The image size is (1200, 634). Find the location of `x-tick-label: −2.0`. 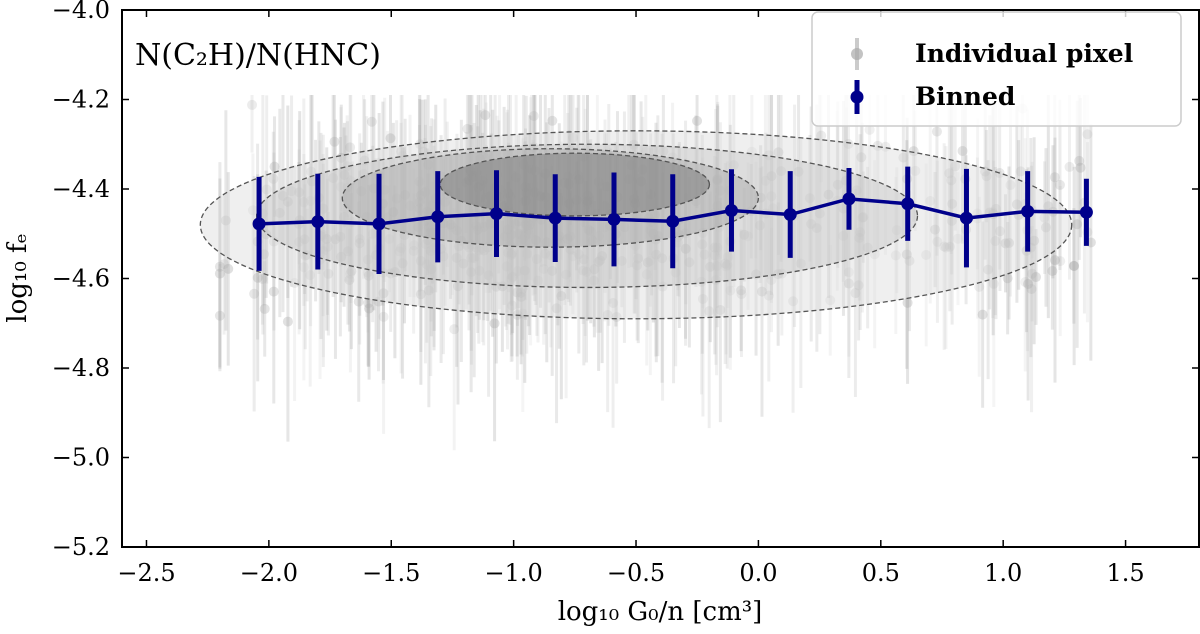

x-tick-label: −2.0 is located at coordinates (269, 573).